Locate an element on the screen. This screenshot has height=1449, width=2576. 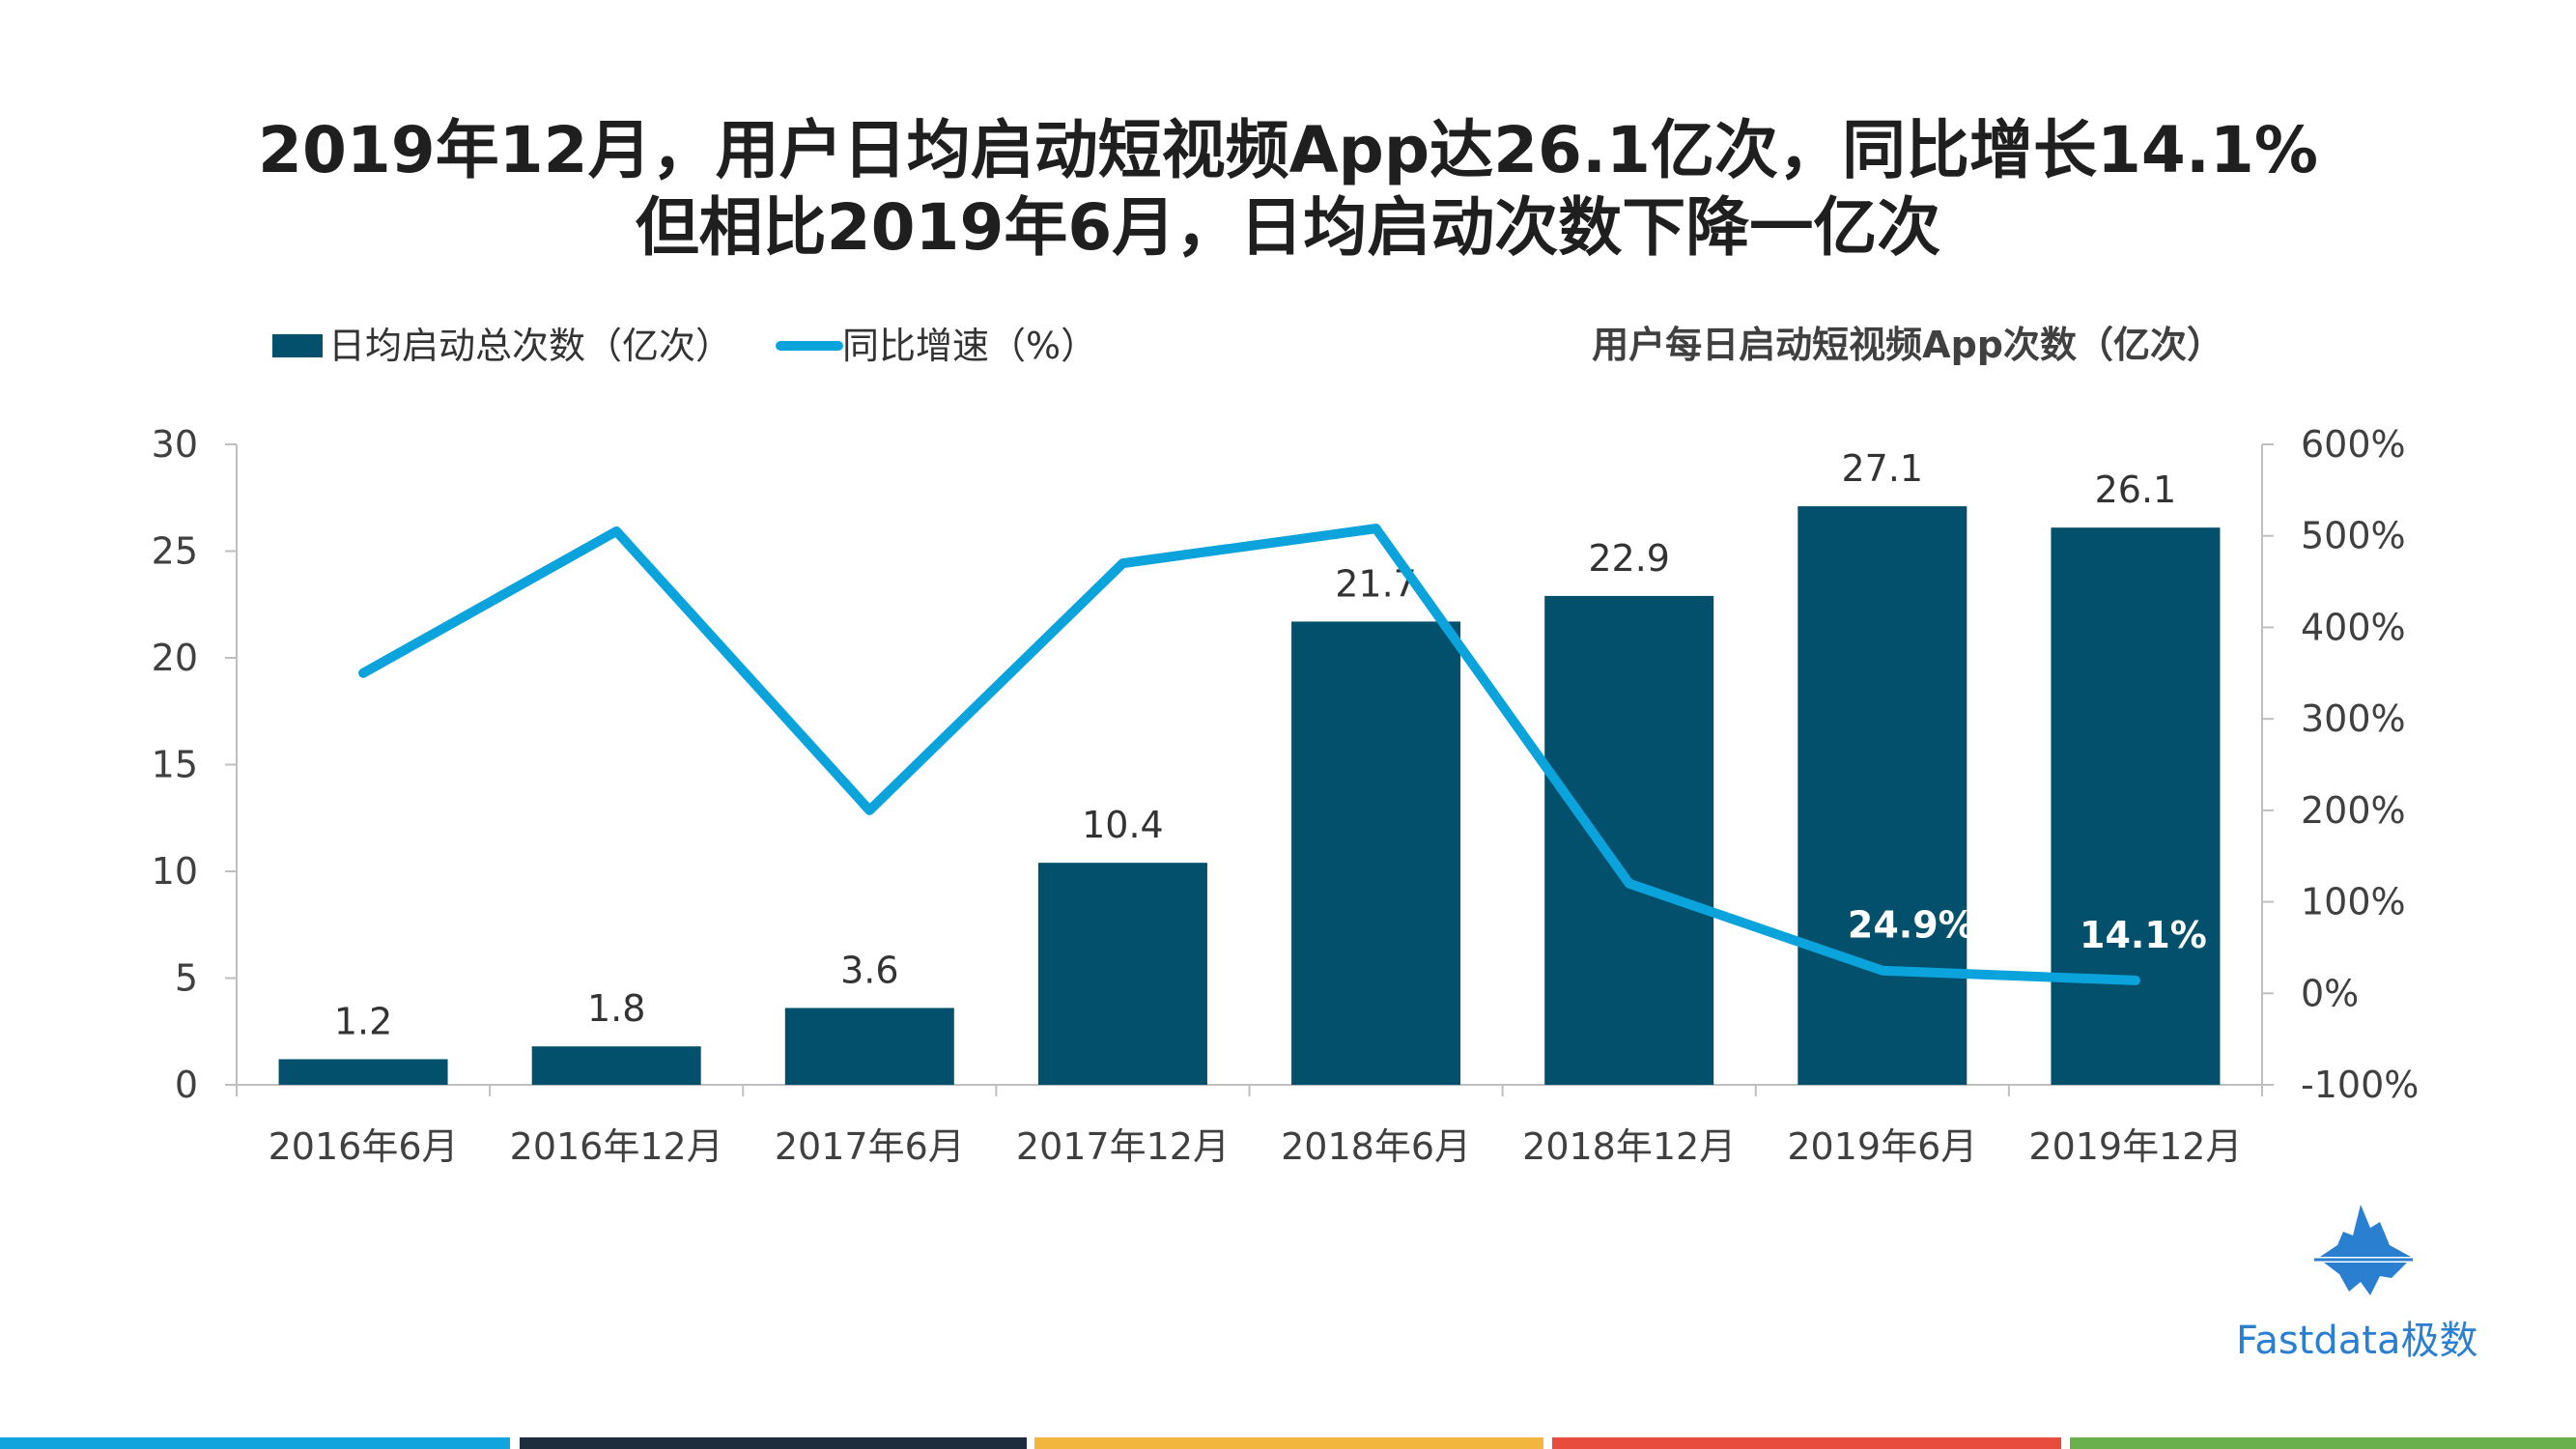
growth-value-label: 14.1% is located at coordinates (2143, 935).